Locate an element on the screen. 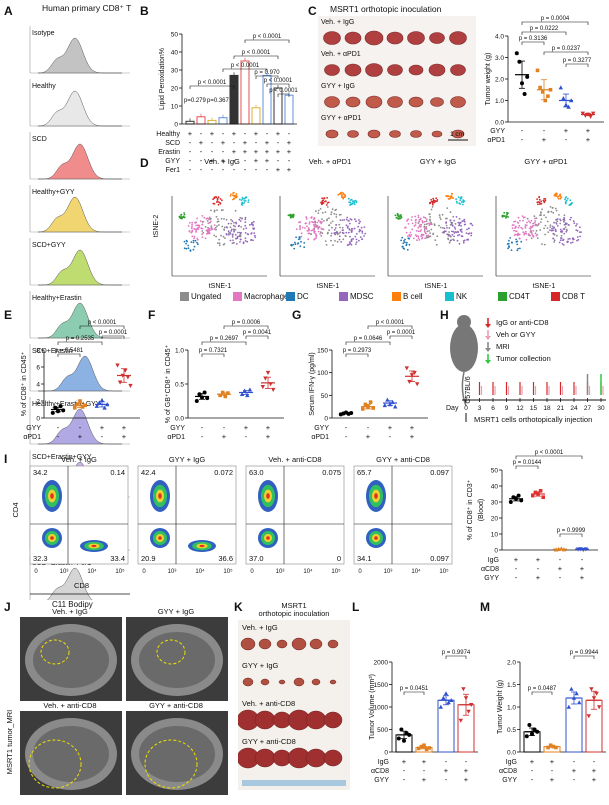  y-axis-label: Tumor Weight (g) is located at coordinates (500, 707).